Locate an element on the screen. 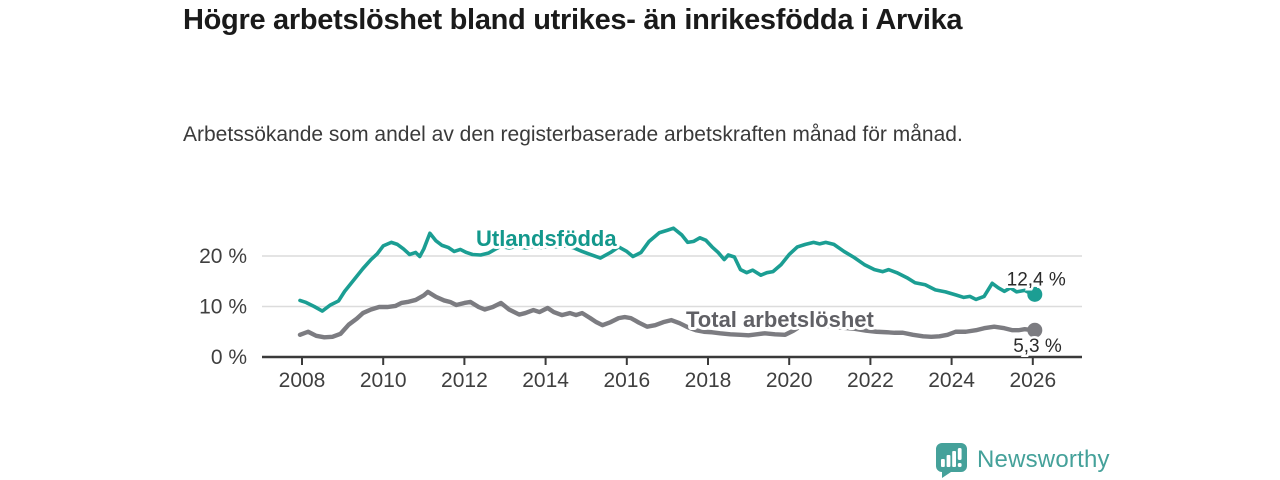 Image resolution: width=1280 pixels, height=480 pixels. series-label-total: Total arbetslöshet is located at coordinates (780, 319).